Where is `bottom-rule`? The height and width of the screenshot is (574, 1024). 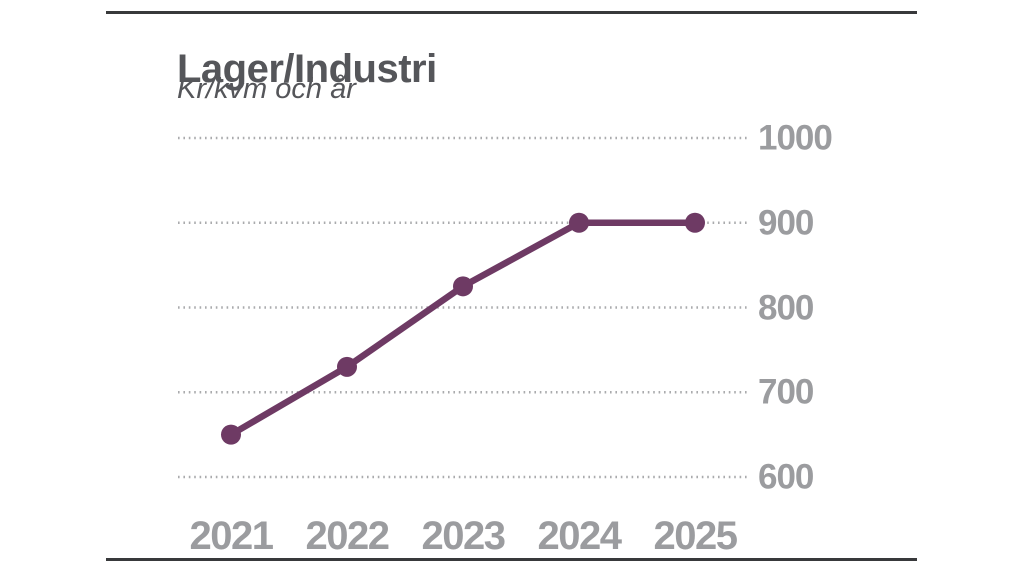
bottom-rule is located at coordinates (511, 559).